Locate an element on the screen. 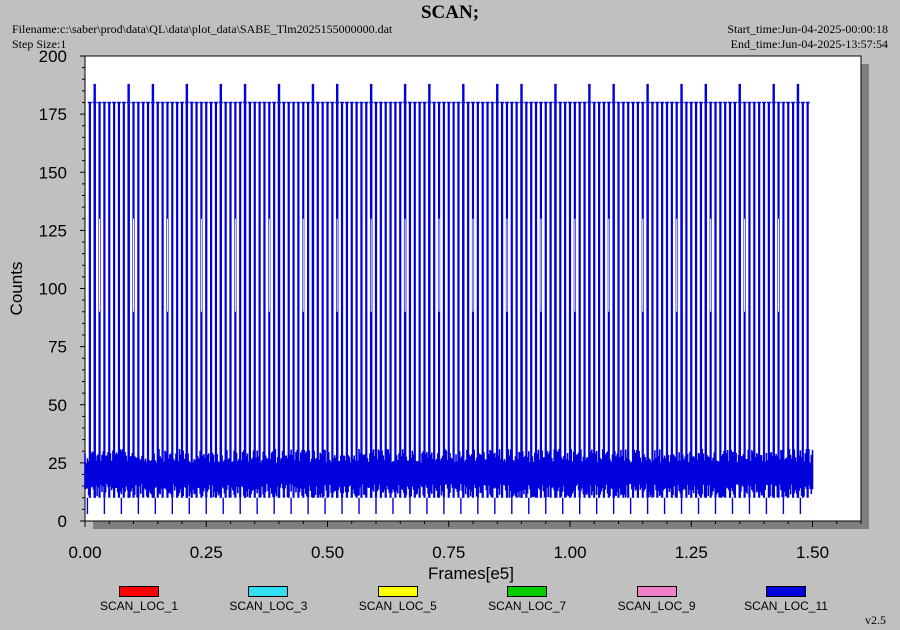 The height and width of the screenshot is (630, 900). legend-label: SCAN_LOC_9 is located at coordinates (656, 606).